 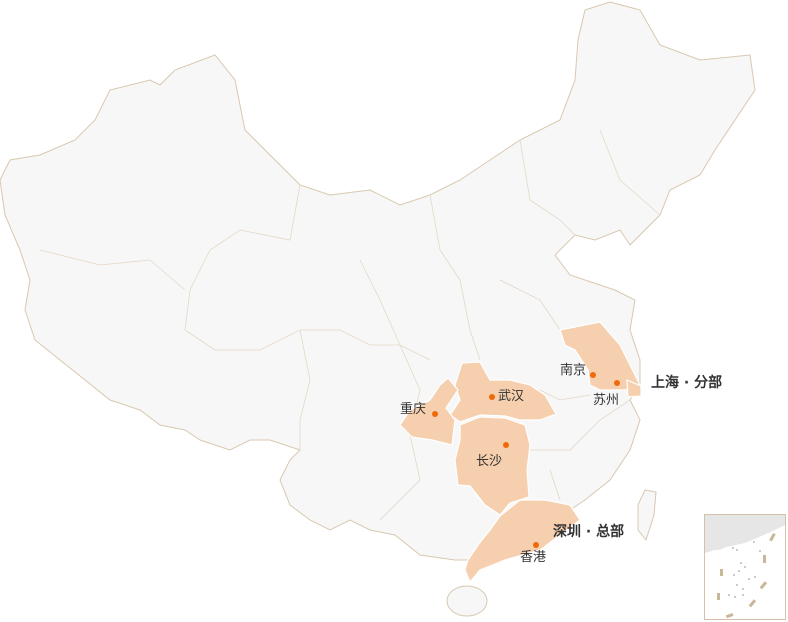 I want to click on region-shanghai, so click(x=634, y=388).